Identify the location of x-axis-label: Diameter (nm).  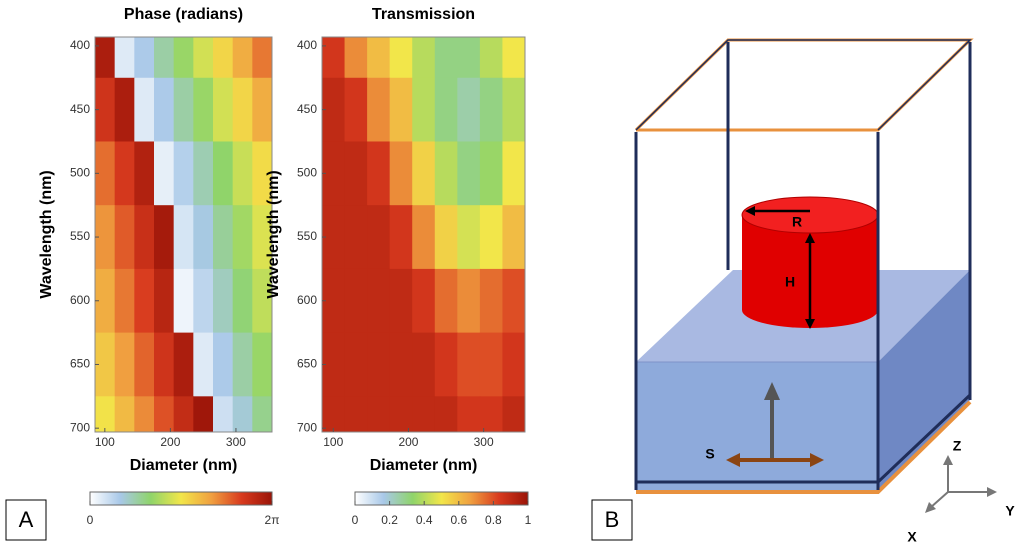
(184, 465).